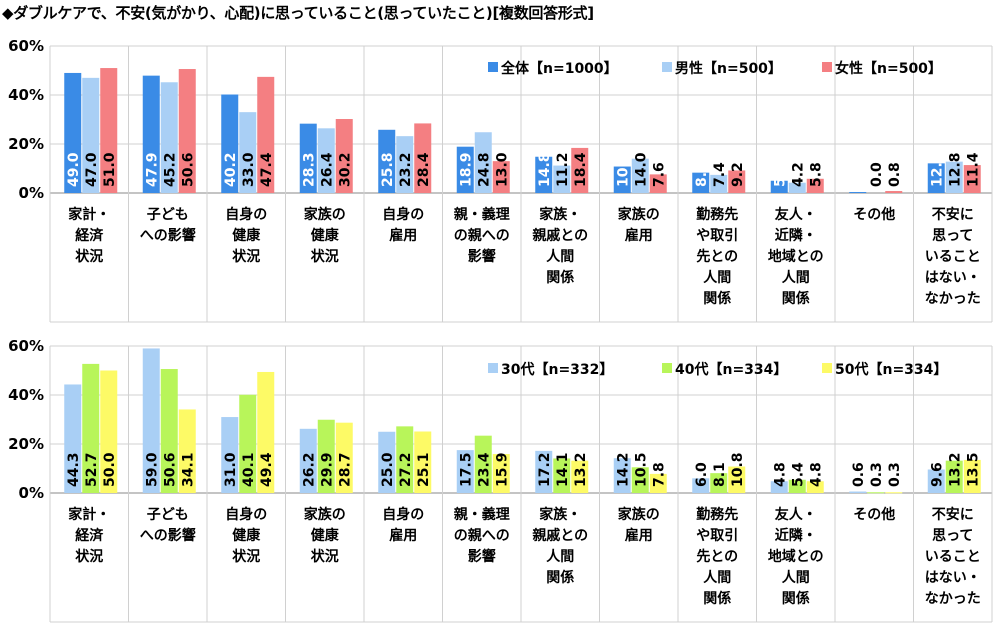 The height and width of the screenshot is (628, 1000). I want to click on bar-value-label: 17.2, so click(545, 469).